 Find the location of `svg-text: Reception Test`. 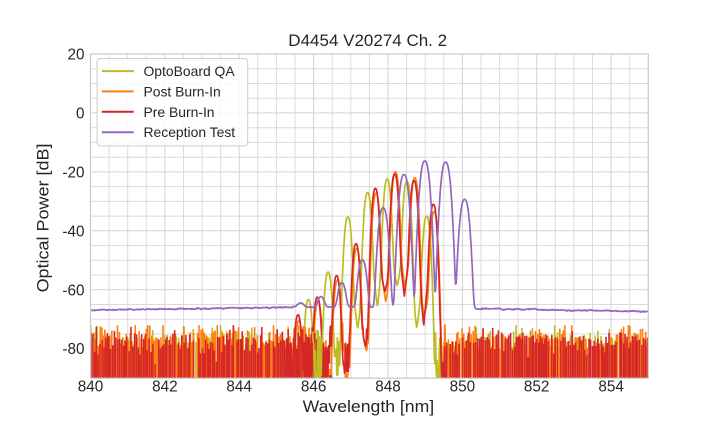

svg-text: Reception Test is located at coordinates (190, 132).